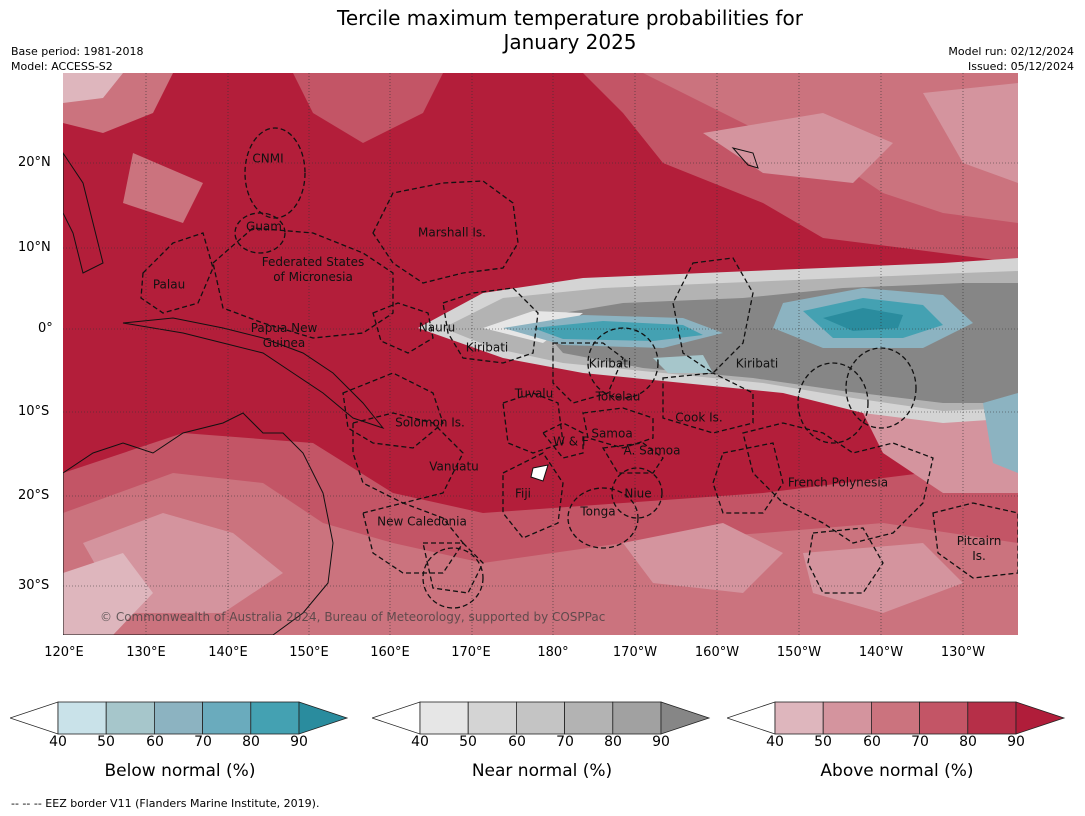 This screenshot has height=816, width=1085. Describe the element at coordinates (34, 411) in the screenshot. I see `lat-tick-10s: 10°S` at that location.